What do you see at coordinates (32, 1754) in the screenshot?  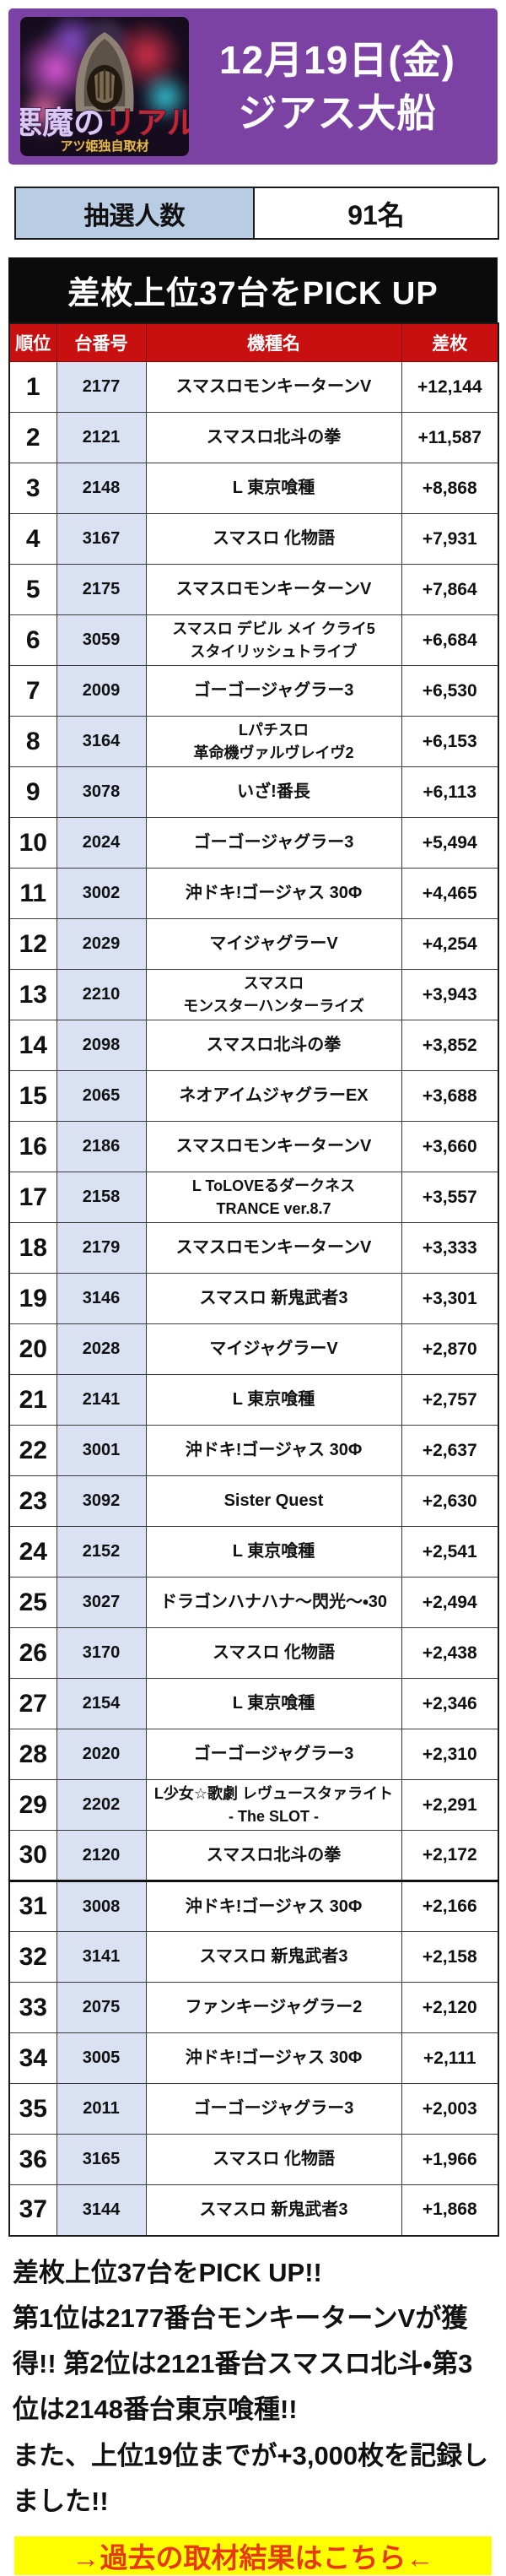 I see `rank-cell: 28` at bounding box center [32, 1754].